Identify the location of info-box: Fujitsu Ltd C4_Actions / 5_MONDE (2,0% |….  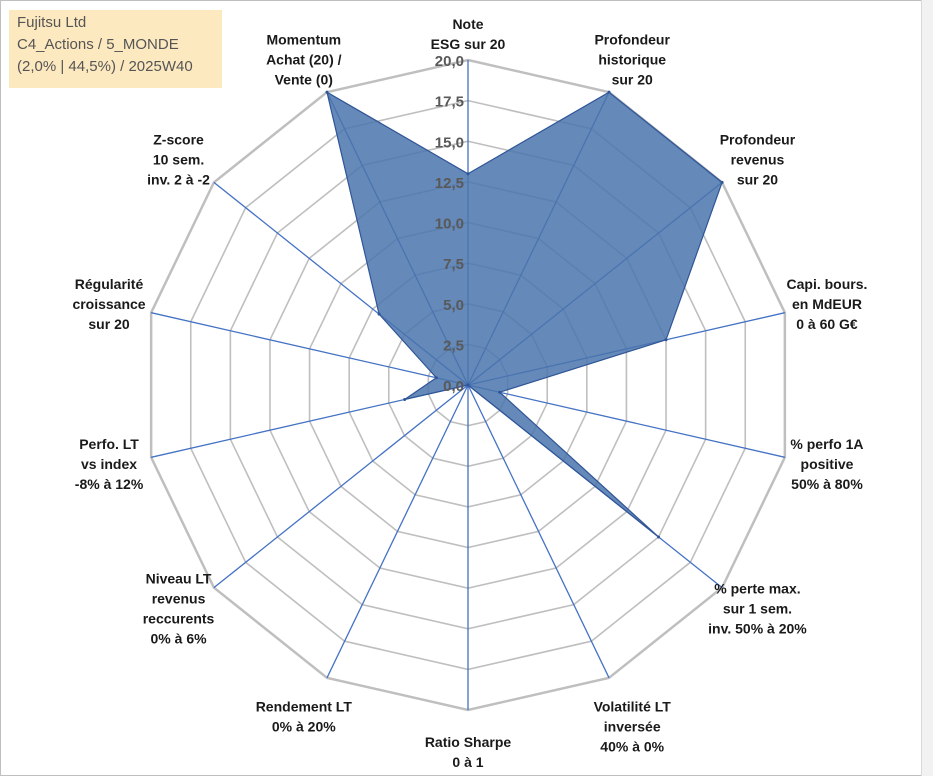
(115, 49).